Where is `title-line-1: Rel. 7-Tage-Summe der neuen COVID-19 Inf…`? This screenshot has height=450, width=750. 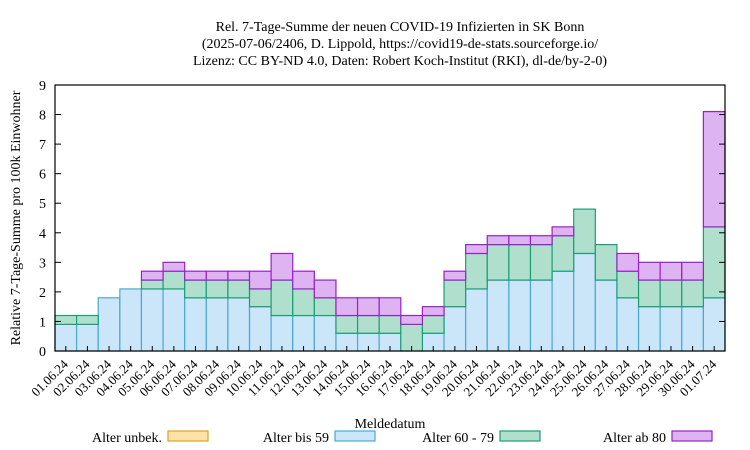
title-line-1: Rel. 7-Tage-Summe der neuen COVID-19 Inf… is located at coordinates (400, 27).